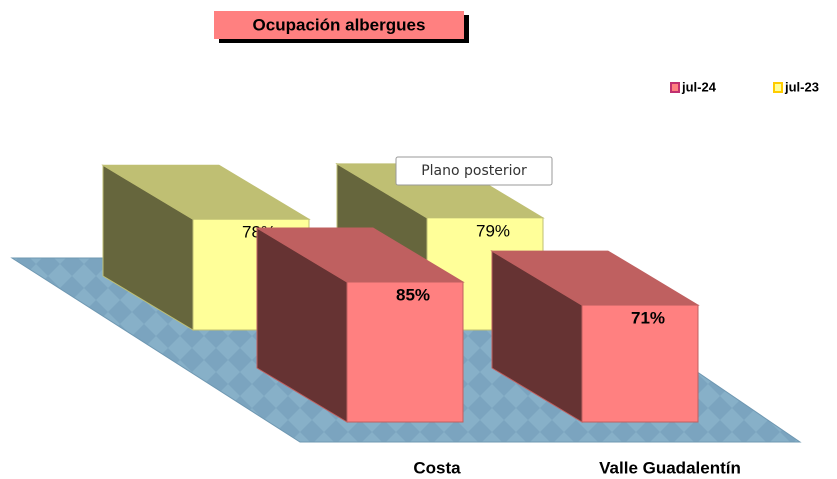 The height and width of the screenshot is (479, 837). Describe the element at coordinates (437, 467) in the screenshot. I see `x-tick-label: Costa` at that location.